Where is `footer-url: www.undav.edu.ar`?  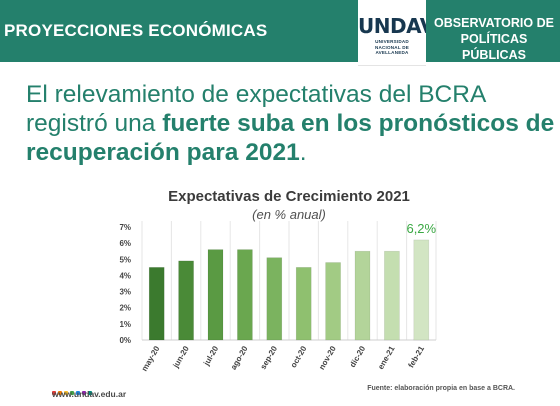
footer-url: www.undav.edu.ar is located at coordinates (89, 394).